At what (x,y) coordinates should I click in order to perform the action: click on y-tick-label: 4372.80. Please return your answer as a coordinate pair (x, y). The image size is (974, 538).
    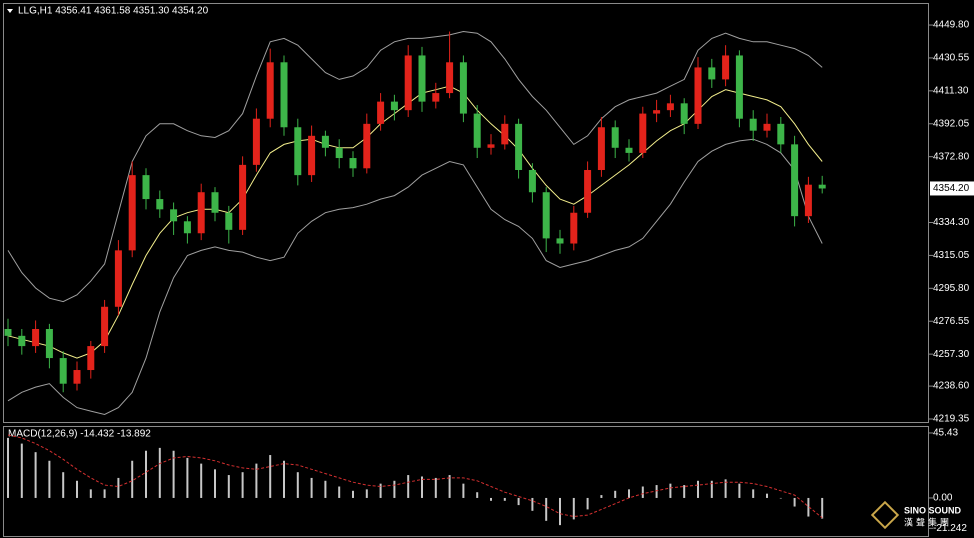
    Looking at the image, I should click on (951, 156).